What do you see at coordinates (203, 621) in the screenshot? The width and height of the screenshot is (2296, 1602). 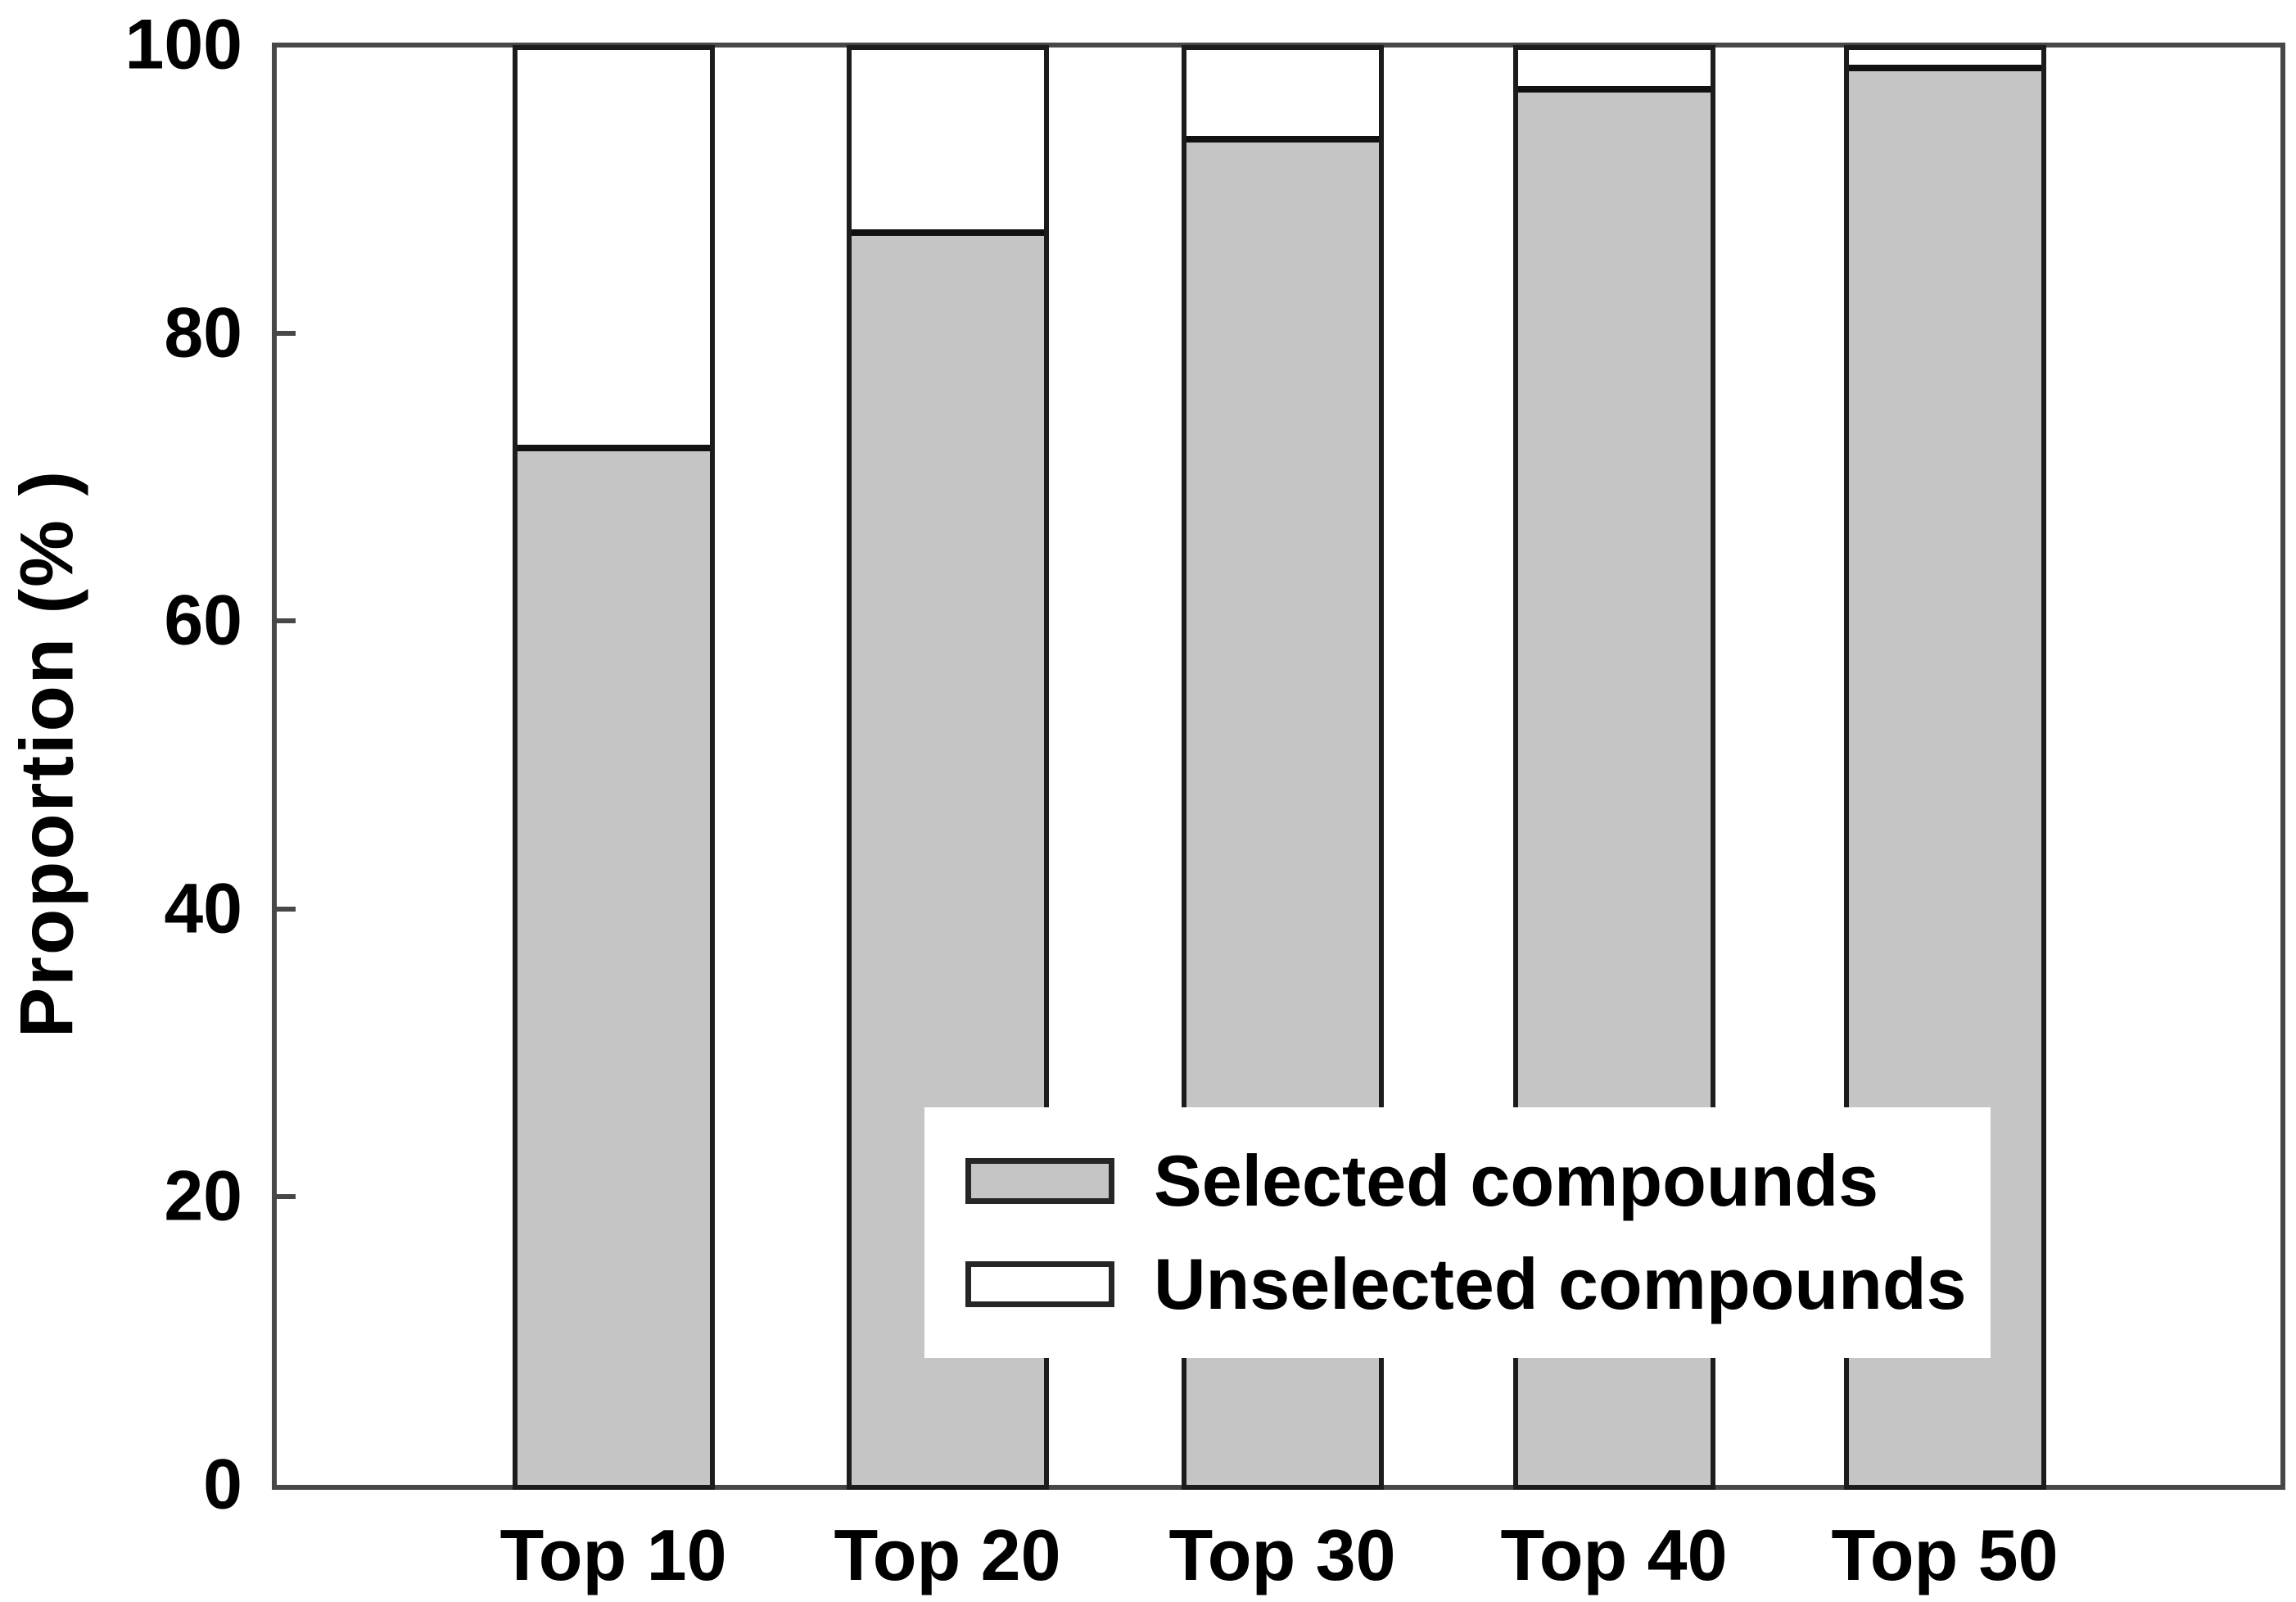 I see `y-tick-label-60: 60` at bounding box center [203, 621].